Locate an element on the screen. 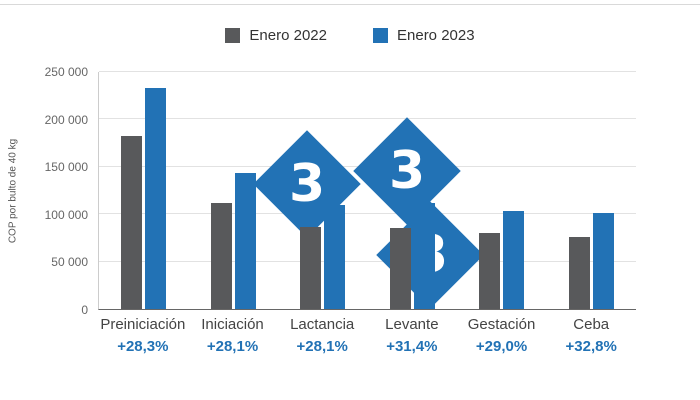  category-label: Gestación is located at coordinates (501, 324).